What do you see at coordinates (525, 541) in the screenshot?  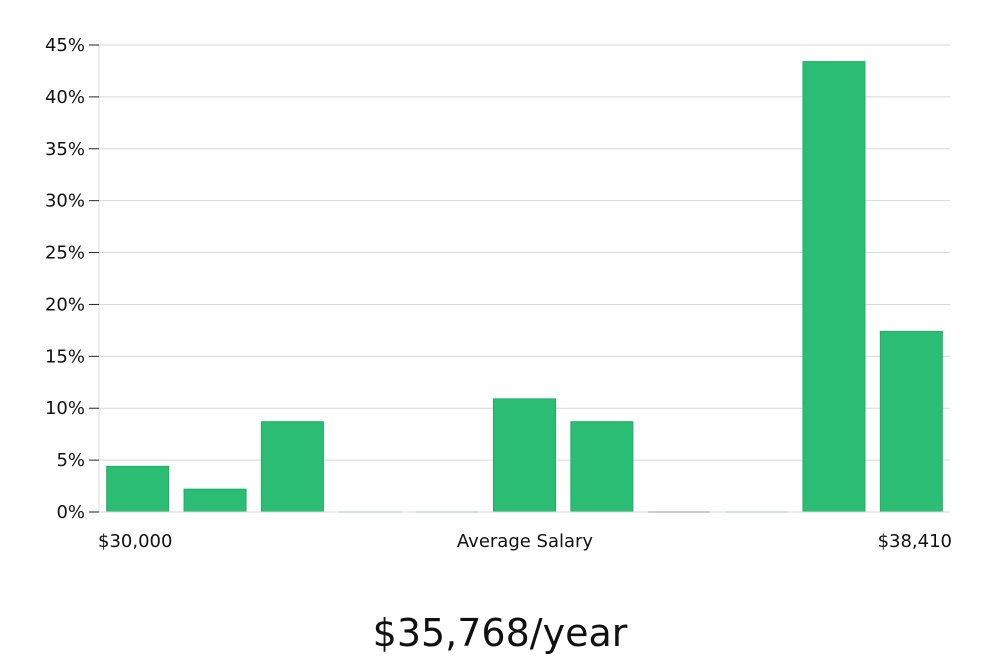 I see `x-axis-label: Average Salary` at bounding box center [525, 541].